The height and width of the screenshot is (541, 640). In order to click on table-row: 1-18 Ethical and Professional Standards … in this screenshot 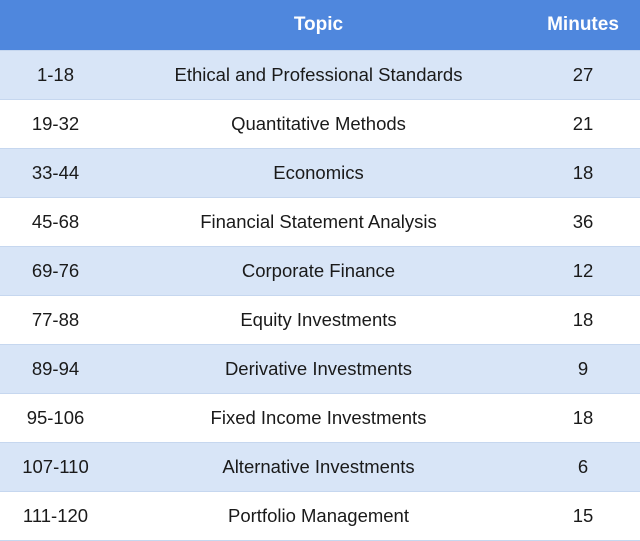, I will do `click(320, 75)`.